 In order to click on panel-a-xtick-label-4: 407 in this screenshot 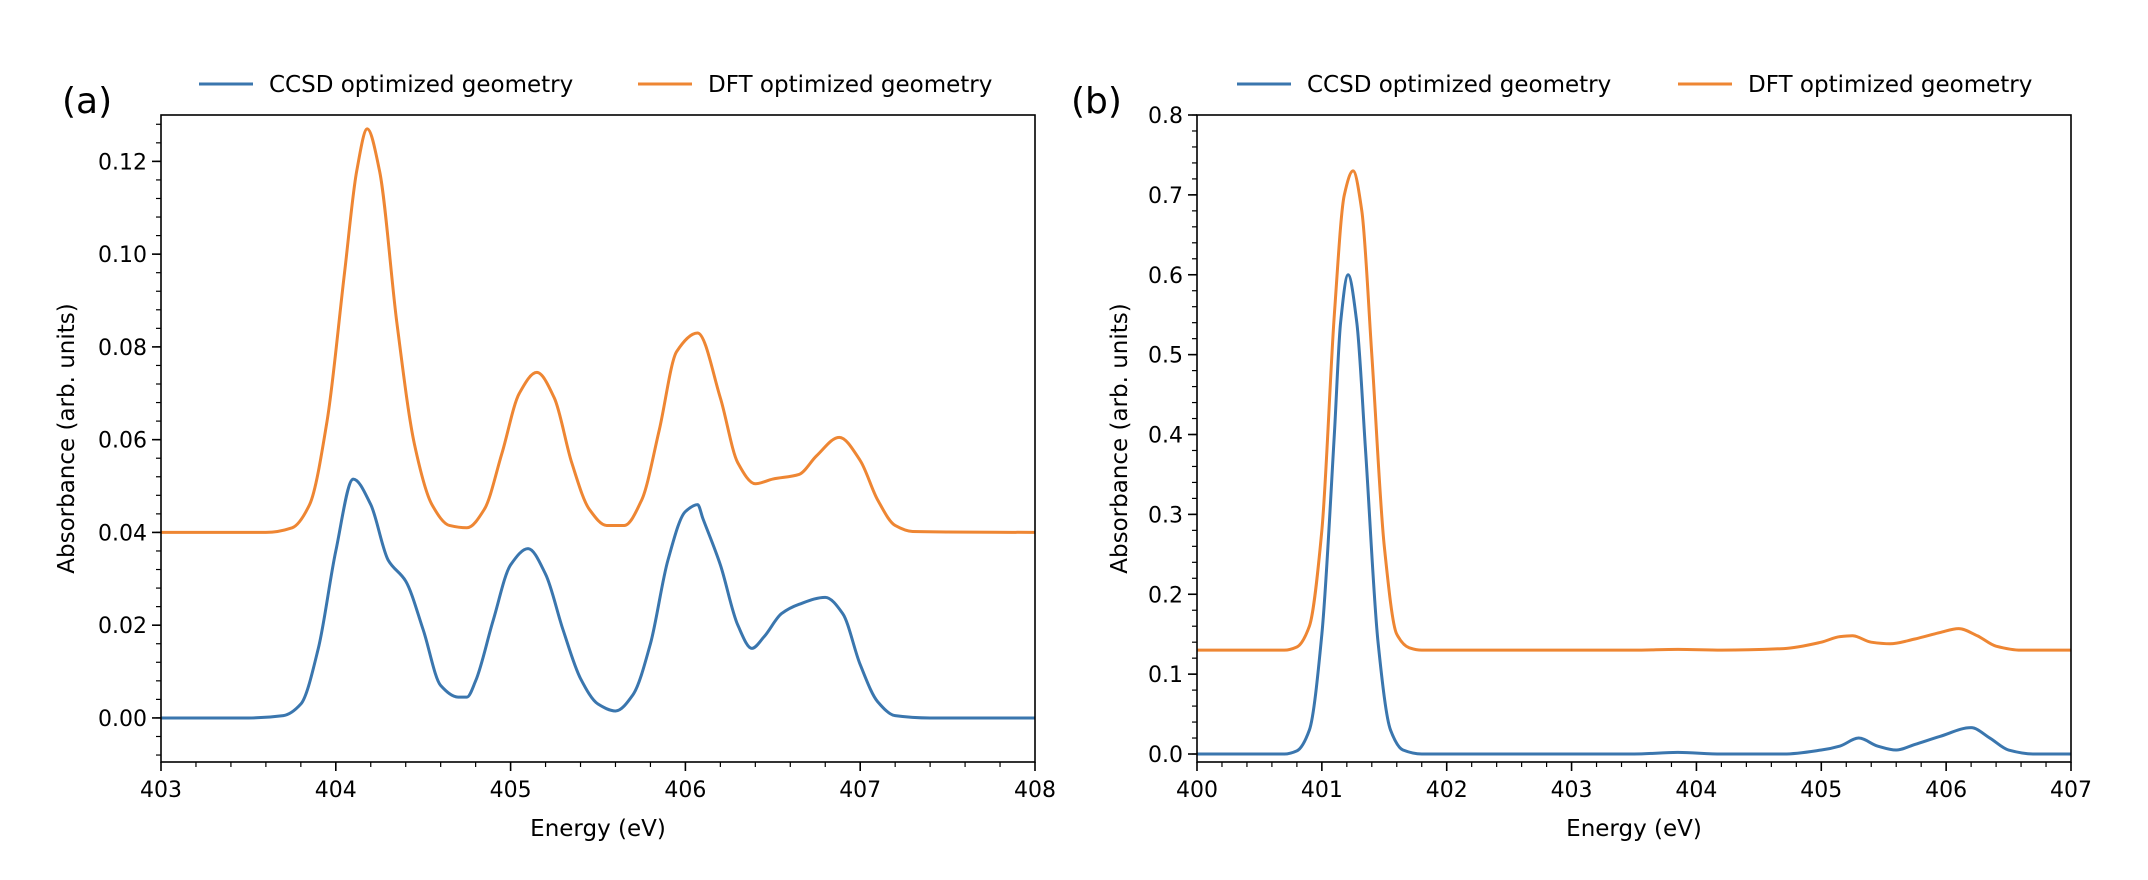, I will do `click(860, 790)`.